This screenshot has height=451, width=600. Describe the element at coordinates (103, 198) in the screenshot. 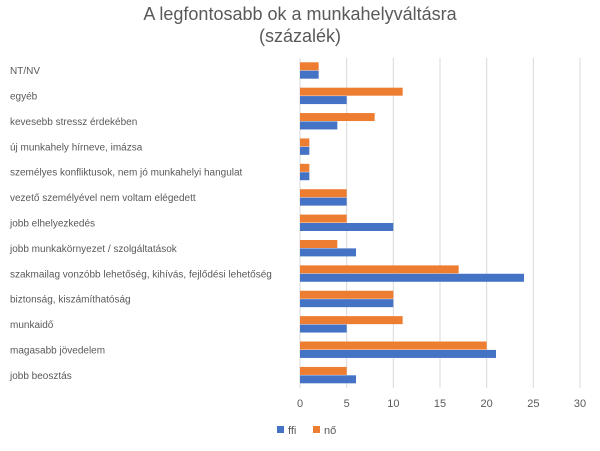

I see `category-label: vezető személyével nem voltam elégedett` at that location.